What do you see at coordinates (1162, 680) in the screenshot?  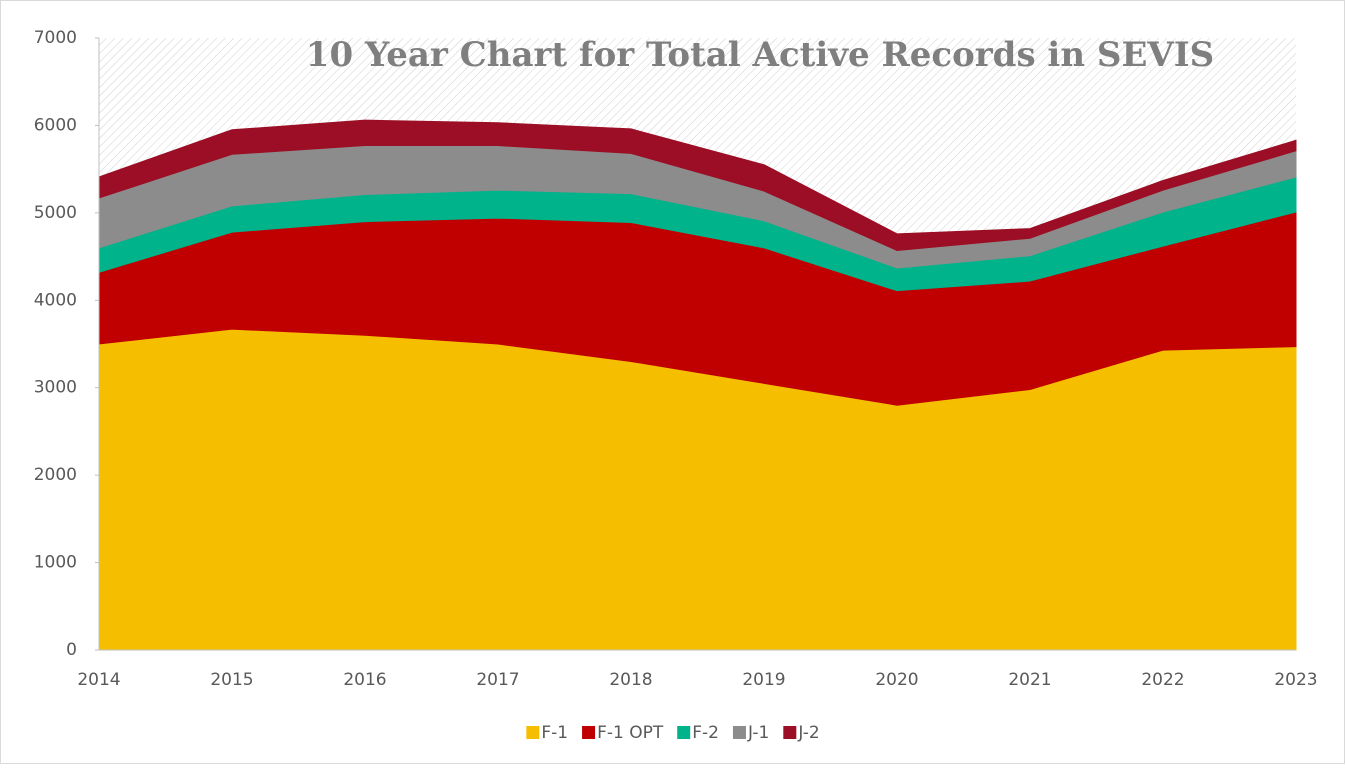 I see `x-tick-label: 2022` at bounding box center [1162, 680].